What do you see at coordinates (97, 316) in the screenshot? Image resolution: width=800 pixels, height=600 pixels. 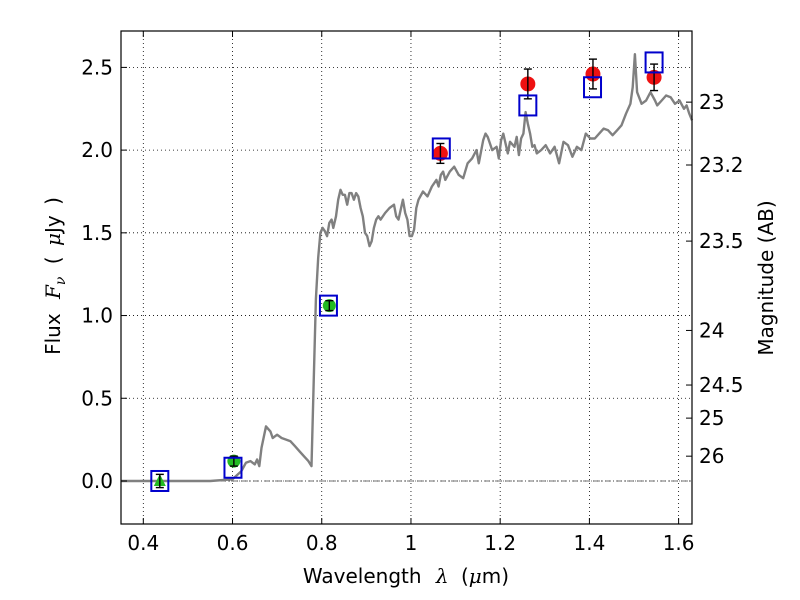 I see `y-tick-label: 1.0` at bounding box center [97, 316].